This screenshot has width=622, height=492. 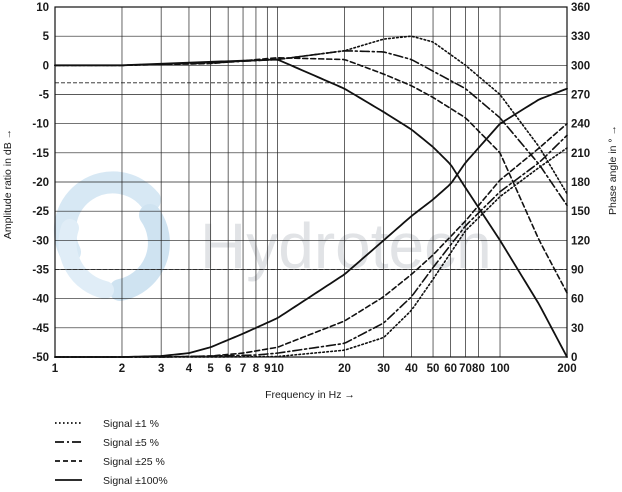 What do you see at coordinates (8, 184) in the screenshot?
I see `y-axis-left-label: Amplitude ratio in dB →` at bounding box center [8, 184].